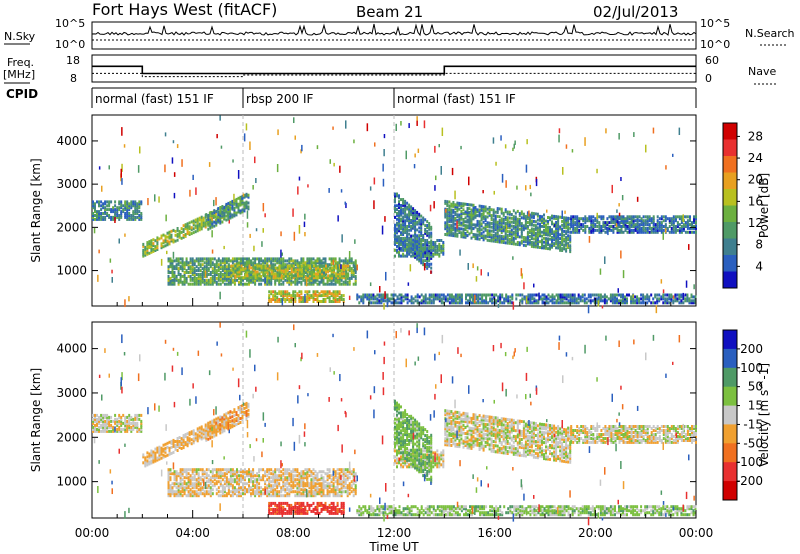 The height and width of the screenshot is (554, 800). Describe the element at coordinates (755, 180) in the screenshot. I see `colorbar-tick-label: 20` at that location.